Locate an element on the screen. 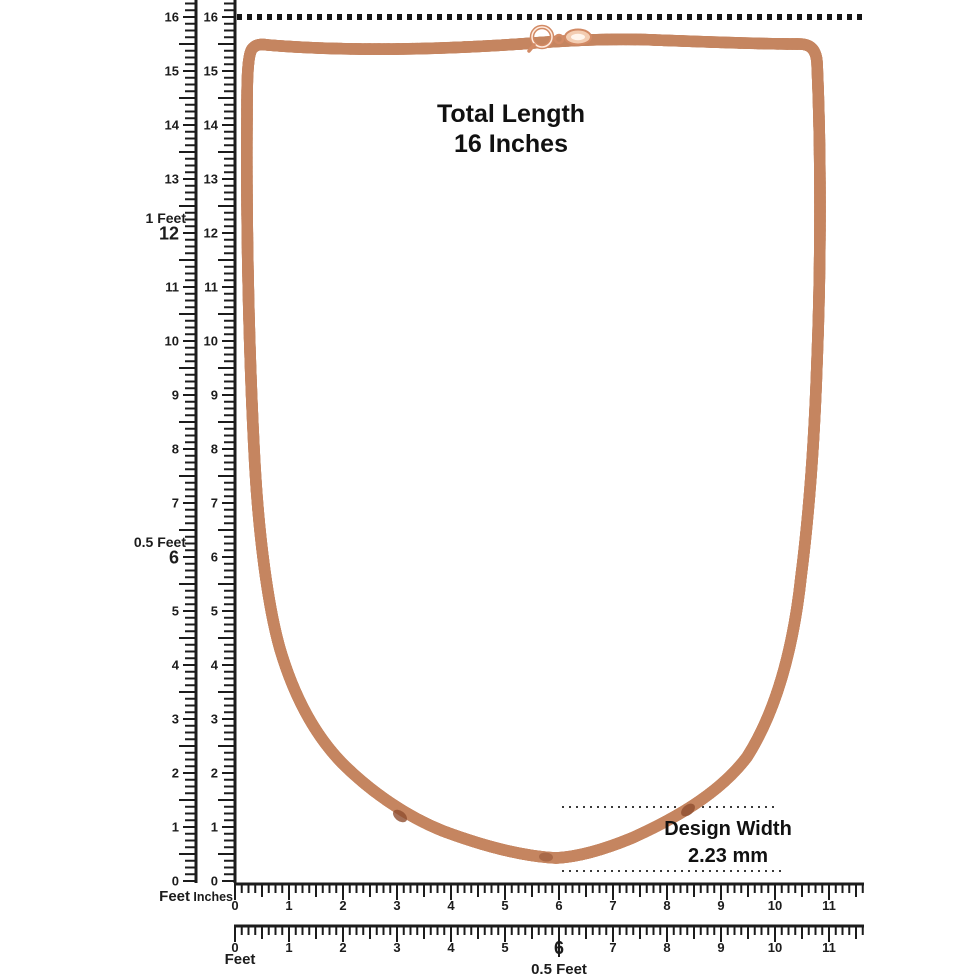 This screenshot has width=976, height=976. design-width-line2: 2.23 mm is located at coordinates (728, 856).